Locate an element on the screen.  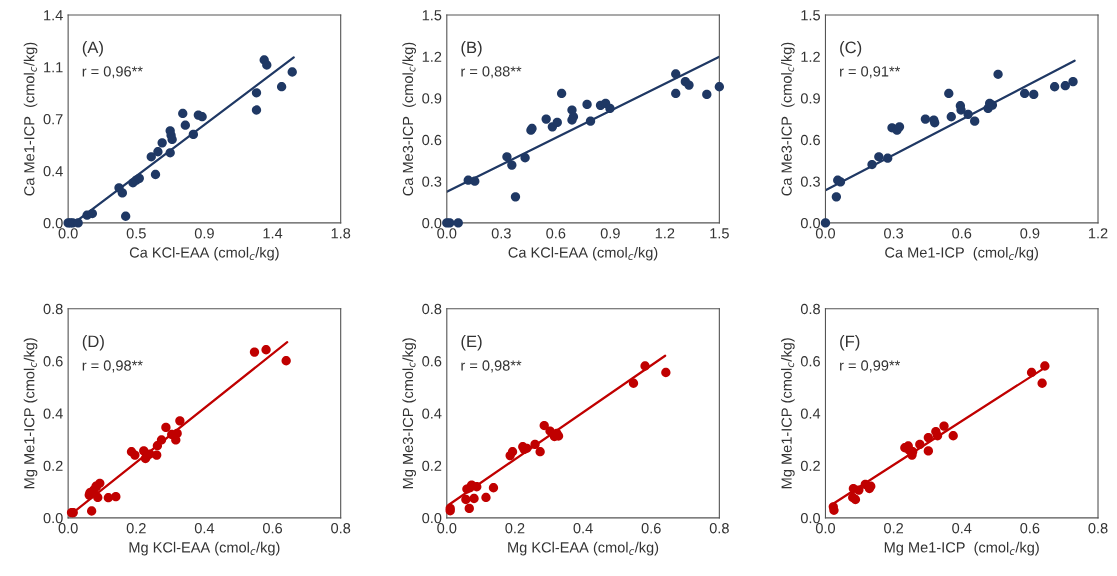
annotation: (D) is located at coordinates (93, 343).